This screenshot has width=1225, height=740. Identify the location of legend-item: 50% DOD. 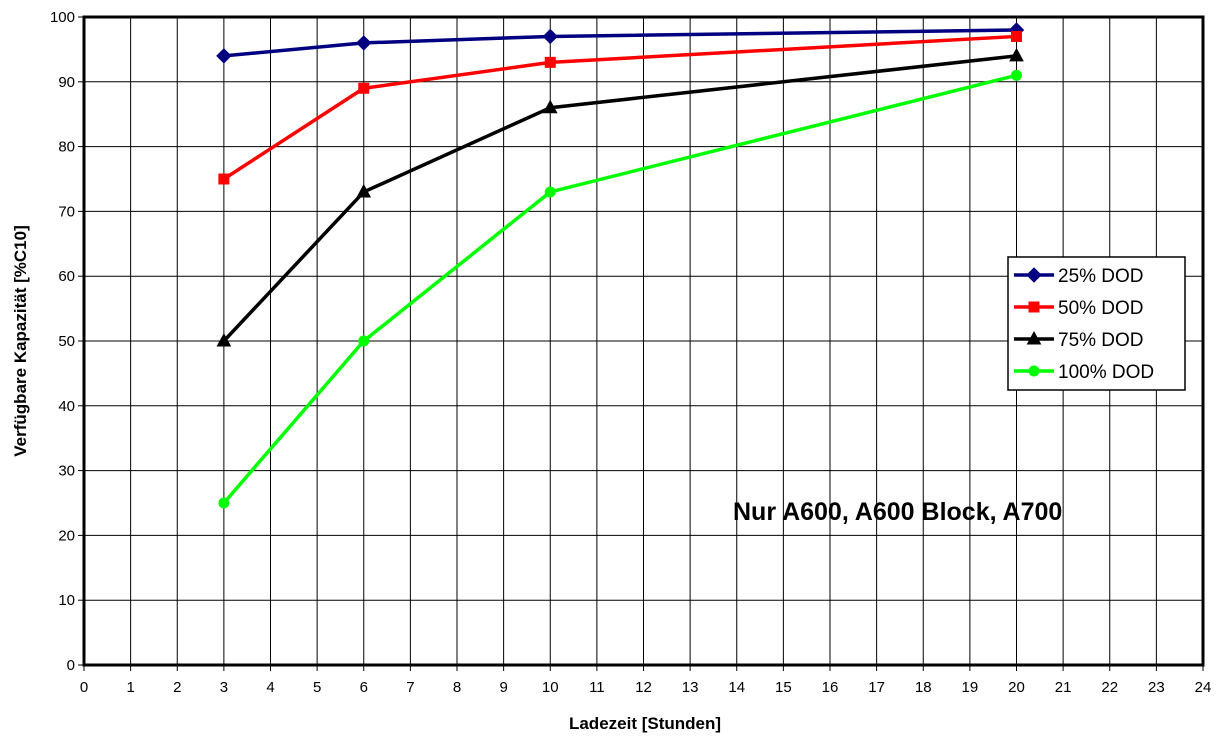
(1079, 308).